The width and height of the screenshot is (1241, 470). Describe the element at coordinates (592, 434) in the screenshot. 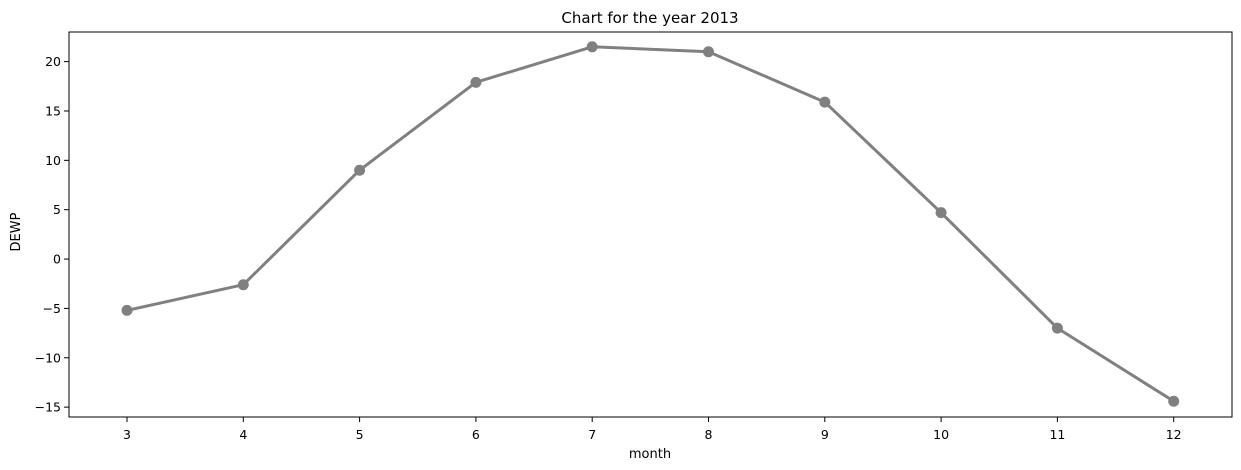

I see `x-tick-label: 7` at that location.